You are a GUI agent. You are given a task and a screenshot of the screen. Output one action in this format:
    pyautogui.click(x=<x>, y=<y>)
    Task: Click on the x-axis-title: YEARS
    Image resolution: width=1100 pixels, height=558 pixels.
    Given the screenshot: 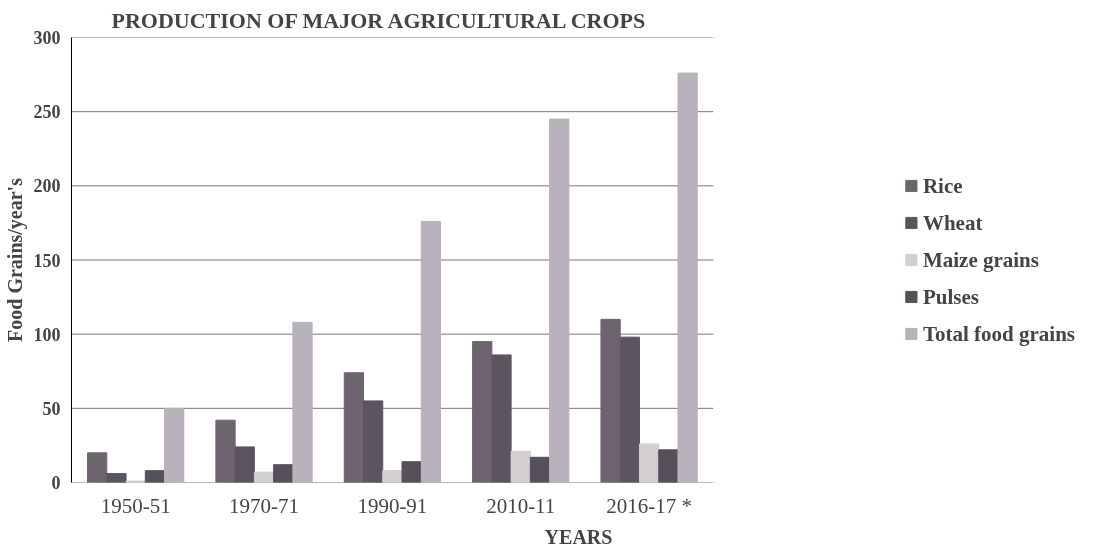 What is the action you would take?
    pyautogui.click(x=578, y=536)
    